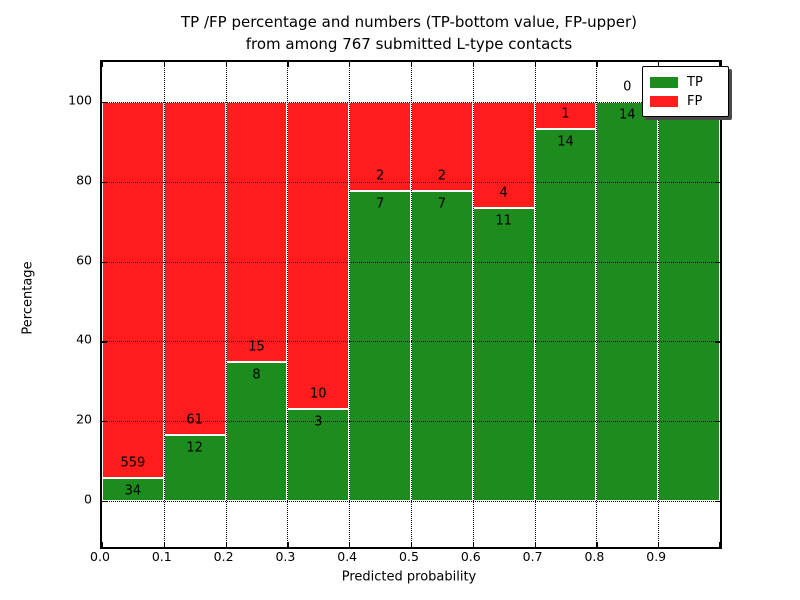  I want to click on x-tick-label: 0.8, so click(594, 556).